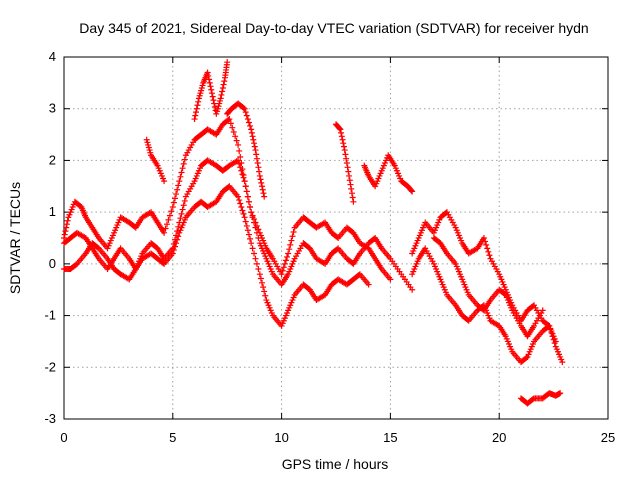 The height and width of the screenshot is (480, 640). Describe the element at coordinates (335, 464) in the screenshot. I see `x-axis-label: GPS time / hours` at that location.